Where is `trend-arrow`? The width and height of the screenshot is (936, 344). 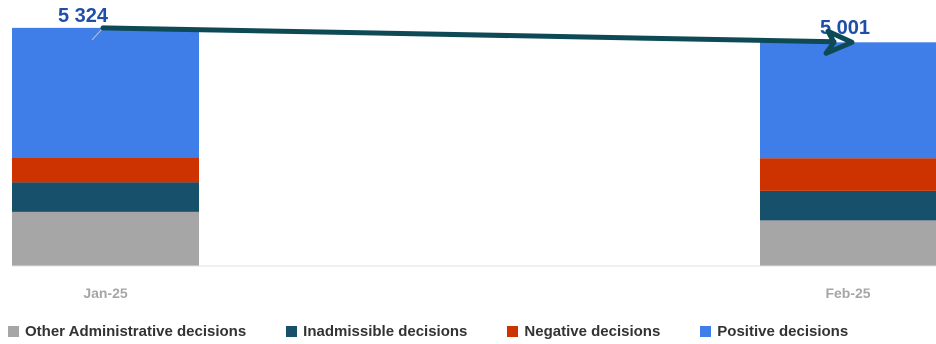
trend-arrow is located at coordinates (477, 40).